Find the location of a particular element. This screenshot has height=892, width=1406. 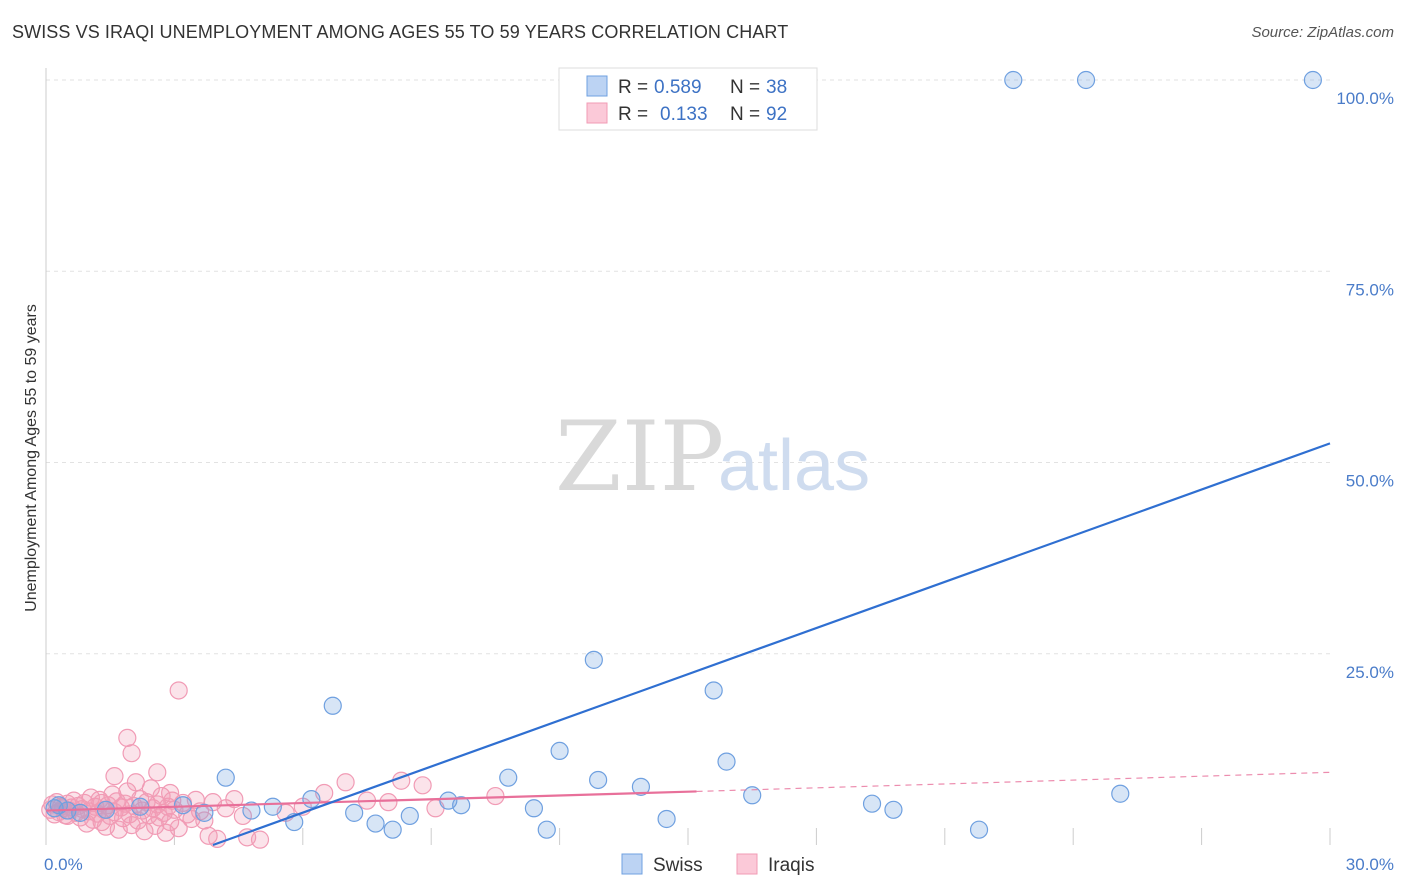

y-axis-tick-labels: 25.0% 50.0% 75.0% 100.0% is located at coordinates (1365, 385).